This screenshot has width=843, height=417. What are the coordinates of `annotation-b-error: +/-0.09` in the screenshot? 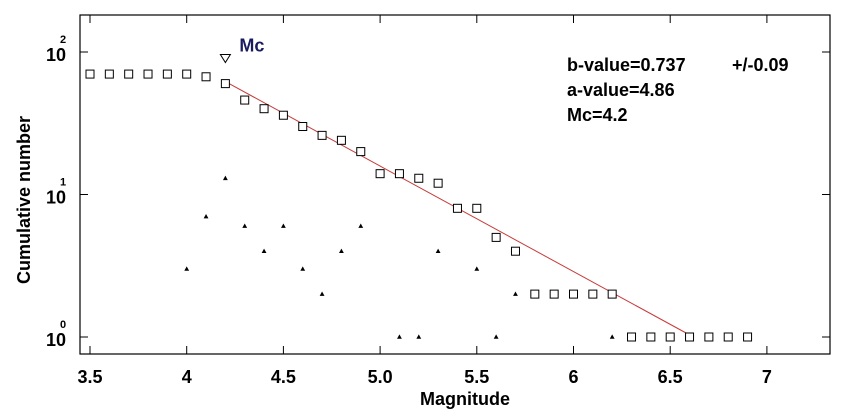 It's located at (760, 65).